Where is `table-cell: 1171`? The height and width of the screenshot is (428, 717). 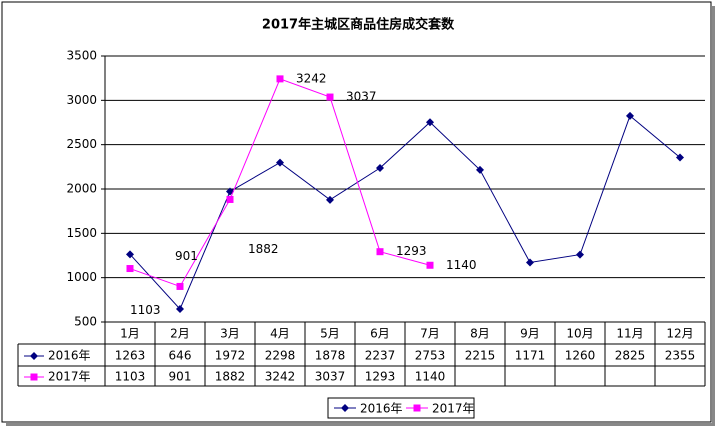
table-cell: 1171 is located at coordinates (530, 356).